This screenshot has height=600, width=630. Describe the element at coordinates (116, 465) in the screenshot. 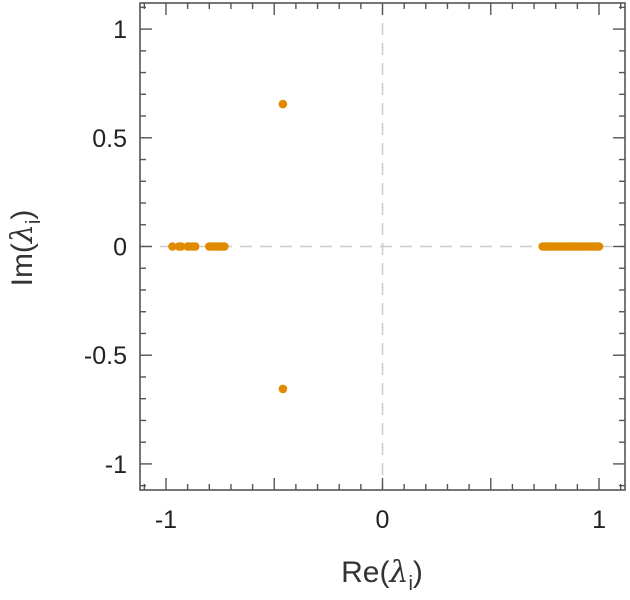

I see `y-tick-label: -1` at that location.